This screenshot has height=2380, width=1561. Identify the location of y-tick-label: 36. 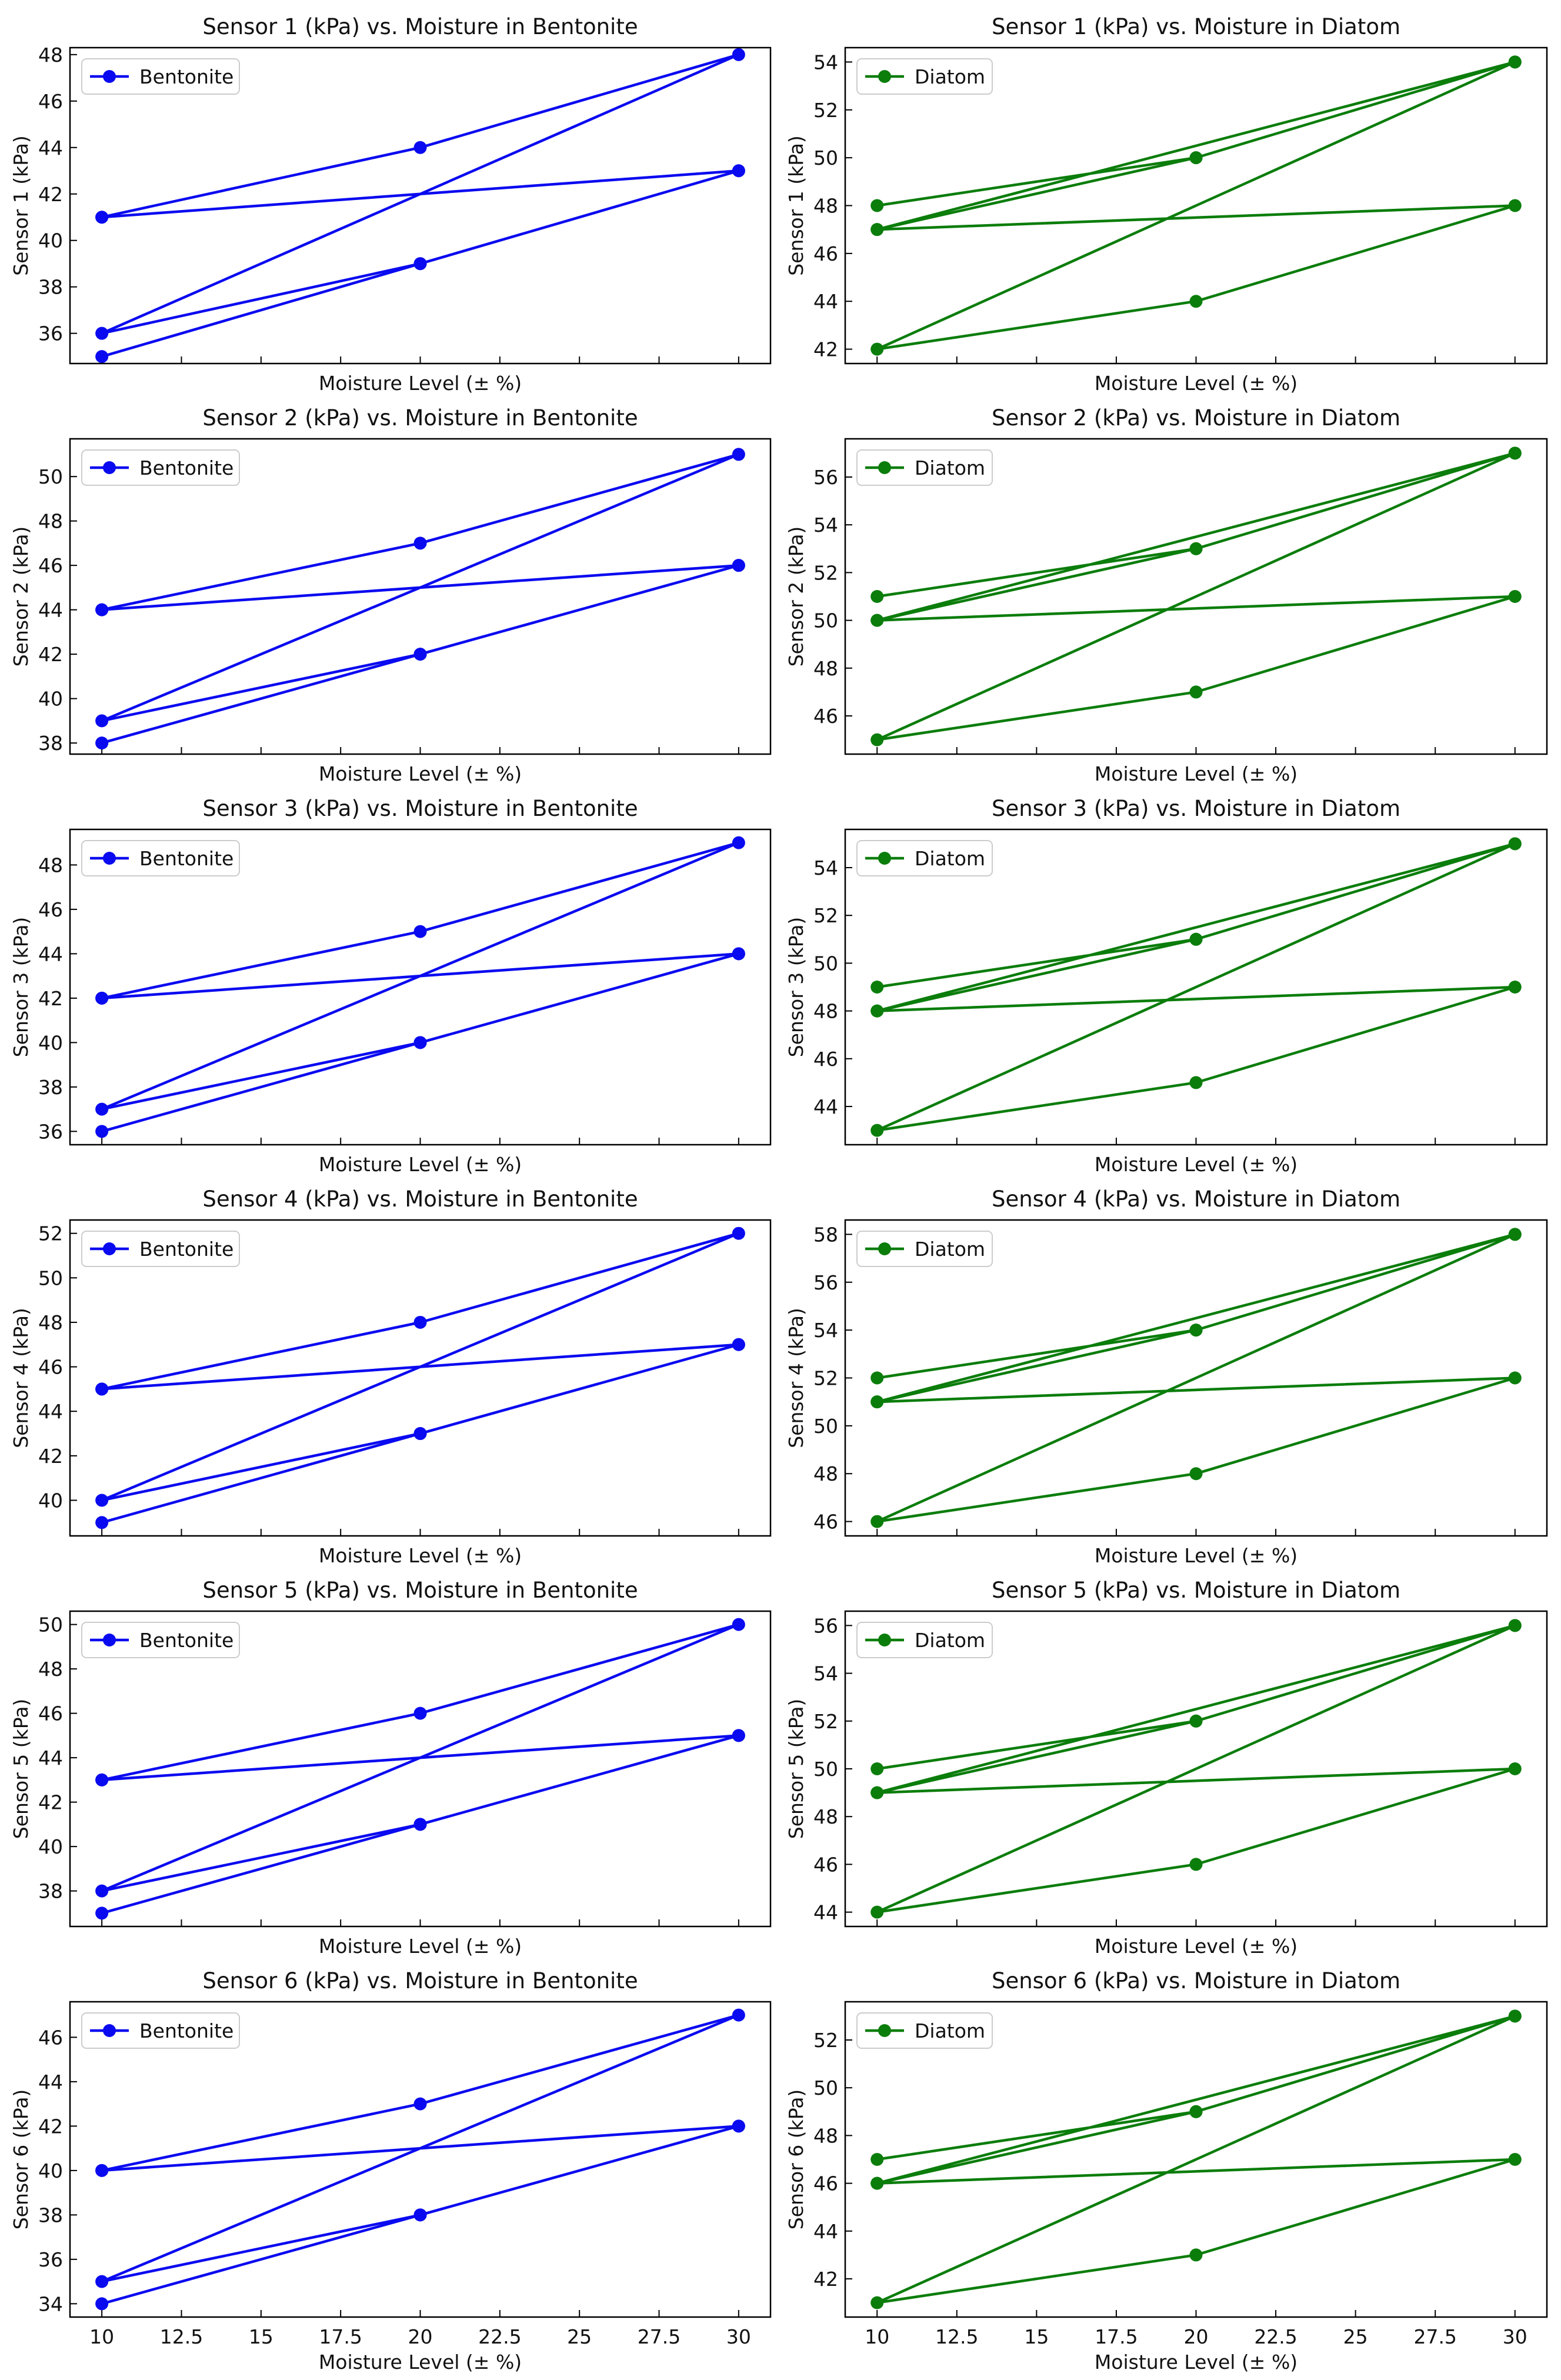
(50, 1131).